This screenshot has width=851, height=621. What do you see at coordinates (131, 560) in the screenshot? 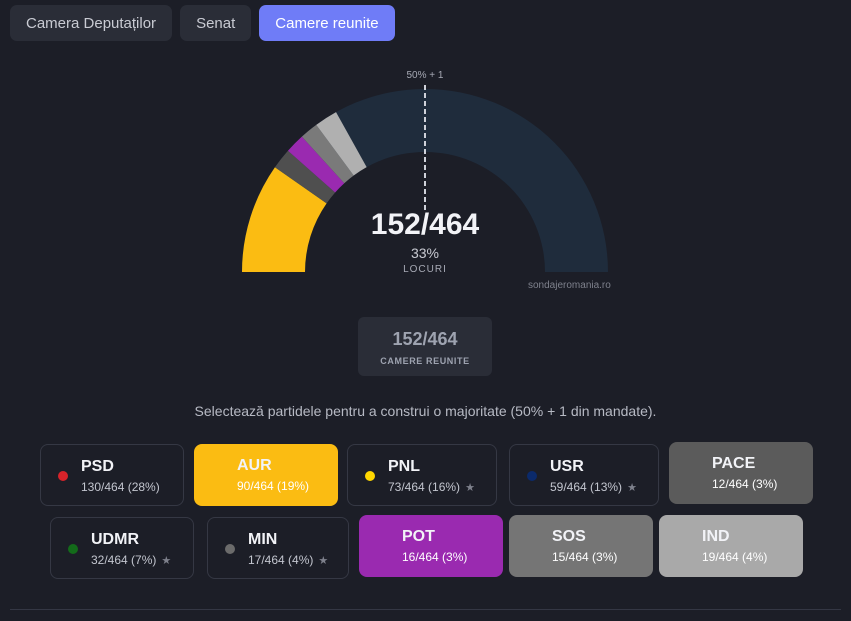
I see `party-seats: 32/464 (7%) ★` at bounding box center [131, 560].